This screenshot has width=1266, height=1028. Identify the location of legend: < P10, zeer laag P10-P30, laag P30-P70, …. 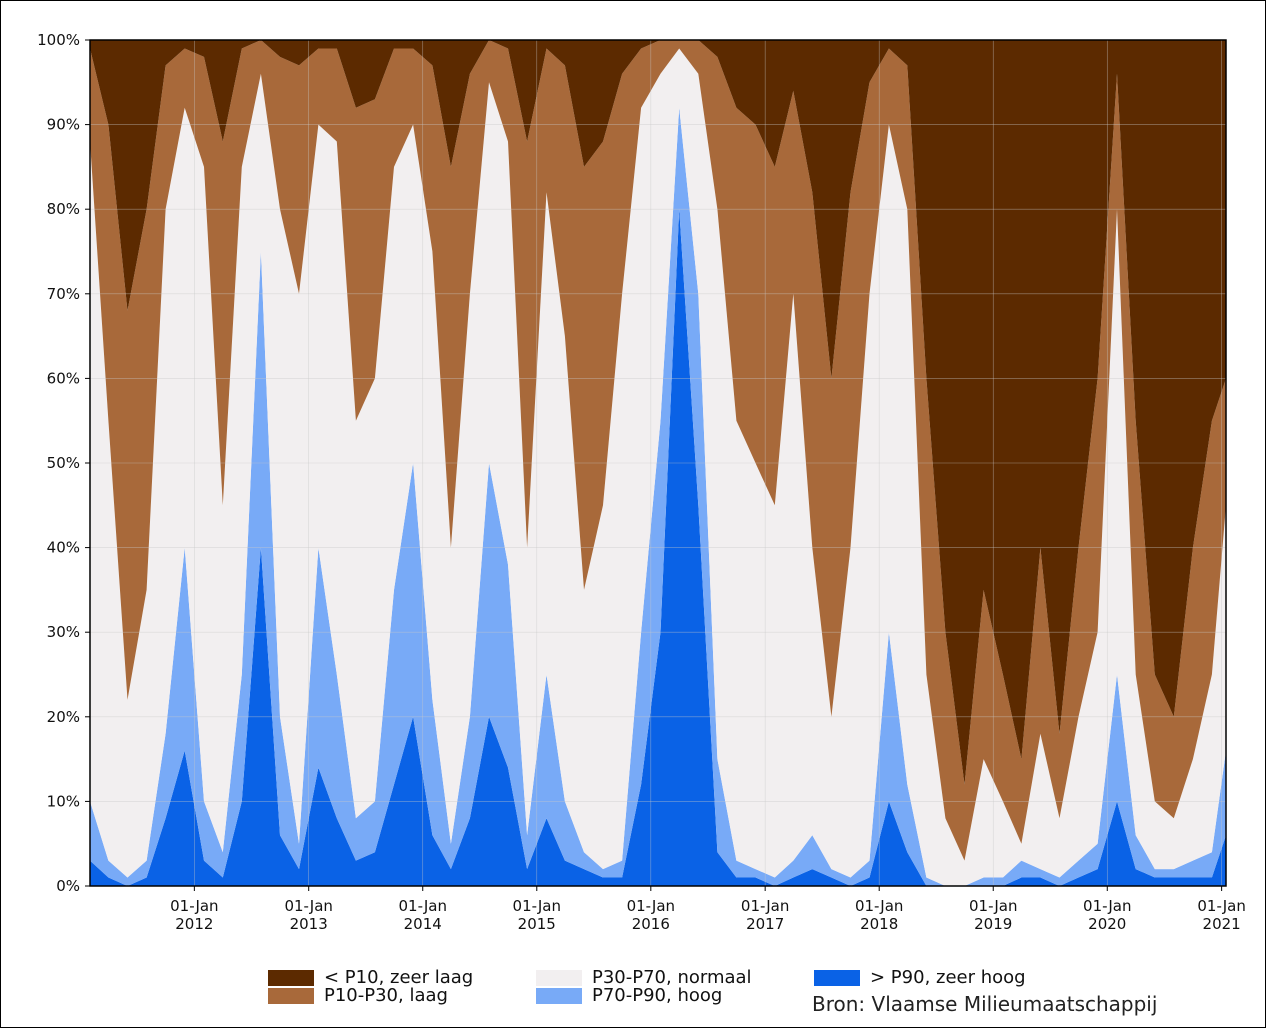
(633, 994).